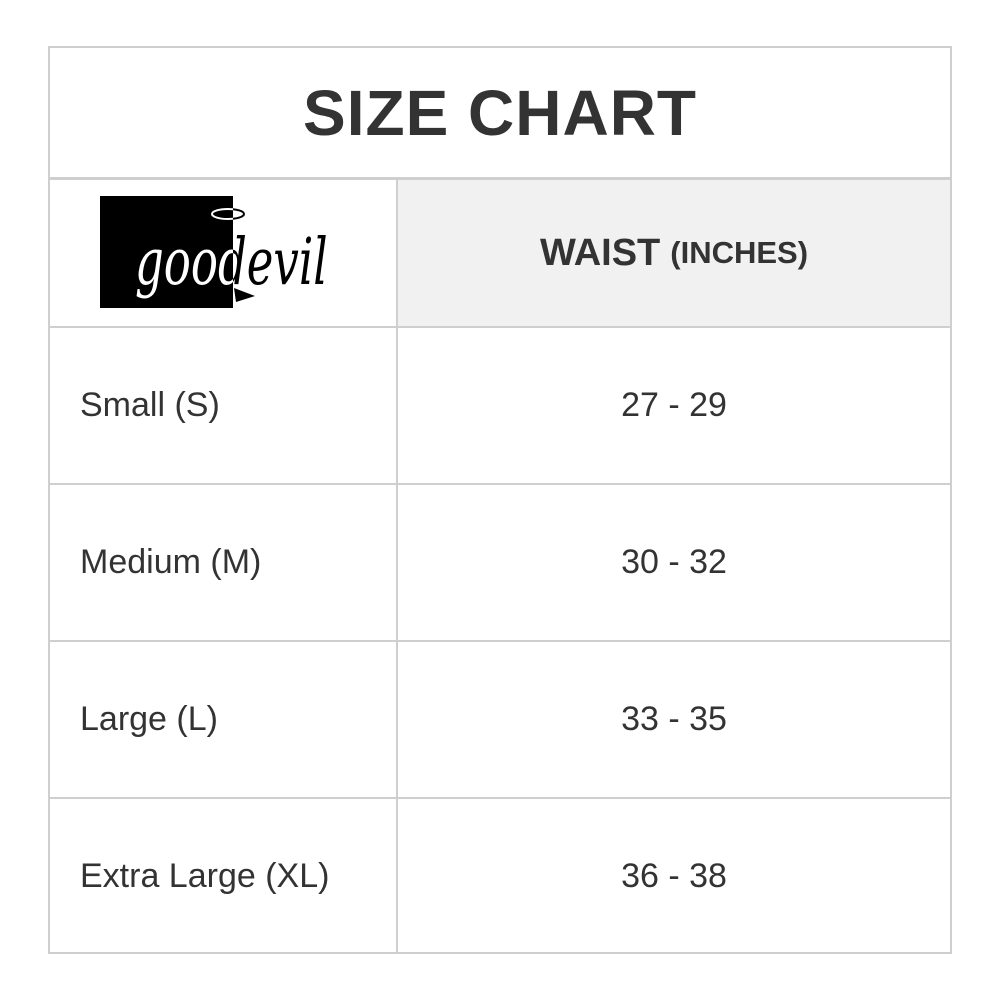 The width and height of the screenshot is (1000, 1000). Describe the element at coordinates (500, 114) in the screenshot. I see `chart-title: SIZE CHART` at that location.